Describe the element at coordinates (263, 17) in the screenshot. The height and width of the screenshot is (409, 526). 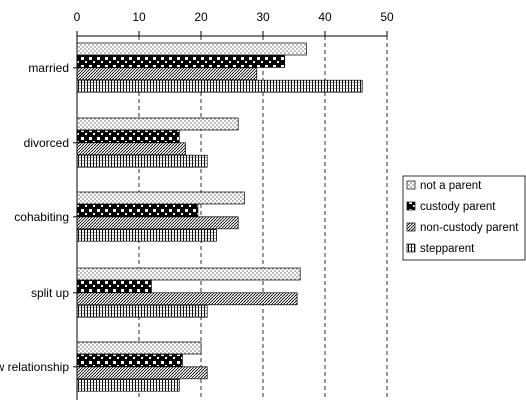
I see `x-tick-label: 30` at that location.